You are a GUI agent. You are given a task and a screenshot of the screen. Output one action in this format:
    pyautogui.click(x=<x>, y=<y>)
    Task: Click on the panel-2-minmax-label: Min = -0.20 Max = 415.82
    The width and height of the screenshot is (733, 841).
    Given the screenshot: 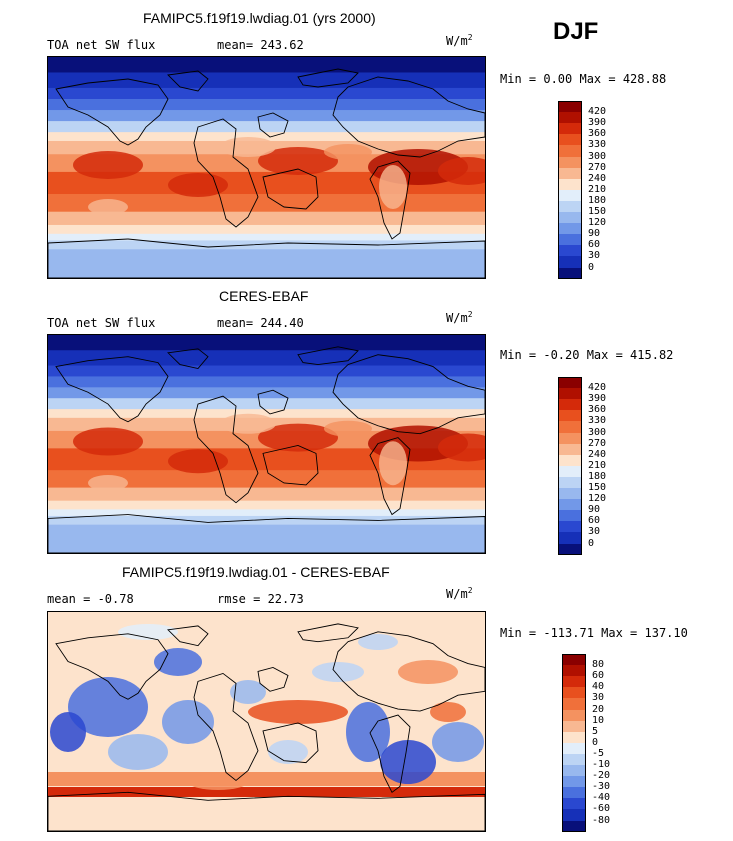 What is the action you would take?
    pyautogui.click(x=587, y=355)
    